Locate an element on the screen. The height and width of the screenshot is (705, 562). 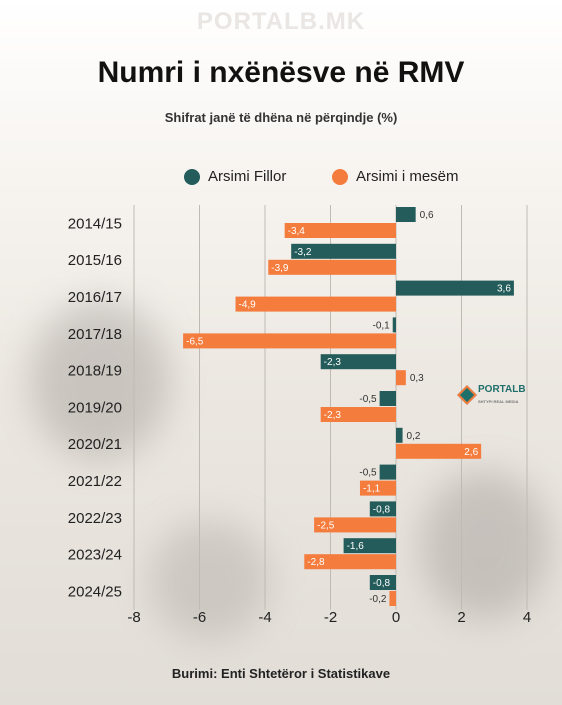
x-tick-label: 4 is located at coordinates (527, 617).